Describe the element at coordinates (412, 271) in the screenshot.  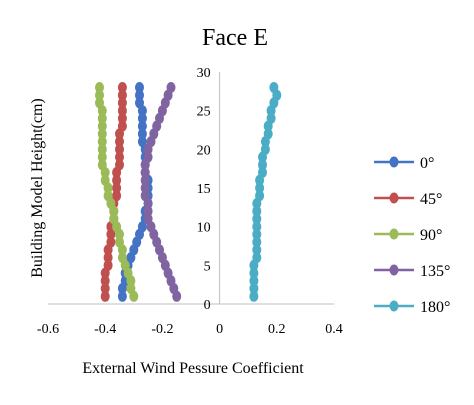
I see `legend-item: 135°` at that location.